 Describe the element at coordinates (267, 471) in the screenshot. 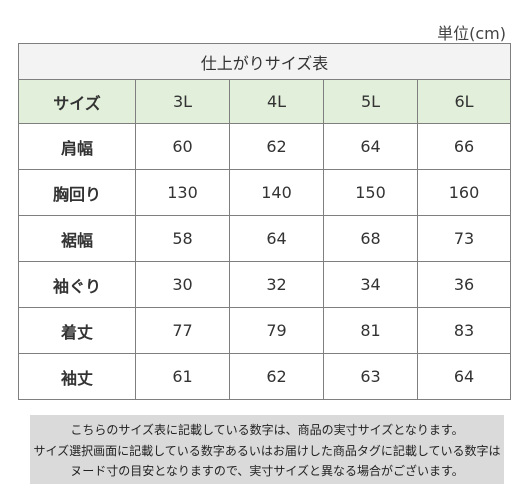

I see `notice-line: ヌード寸の目安となりますので、実寸サイズと異なる場合がございます。` at that location.